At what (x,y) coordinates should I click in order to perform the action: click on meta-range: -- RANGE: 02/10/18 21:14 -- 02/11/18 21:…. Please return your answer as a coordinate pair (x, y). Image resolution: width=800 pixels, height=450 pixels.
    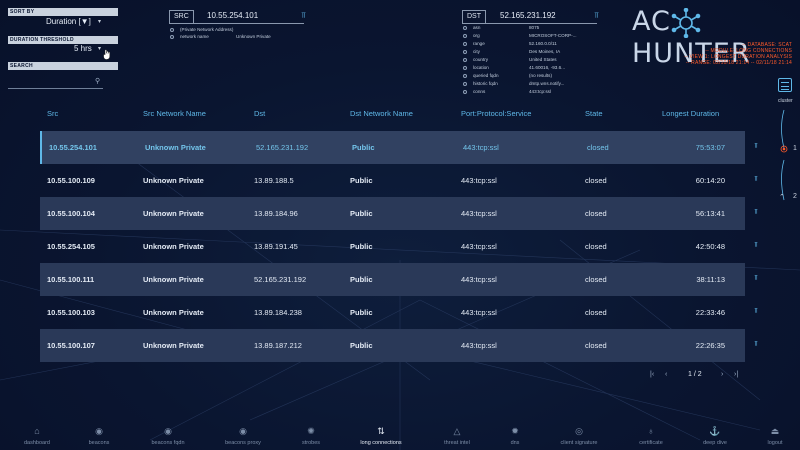
    Looking at the image, I should click on (738, 63).